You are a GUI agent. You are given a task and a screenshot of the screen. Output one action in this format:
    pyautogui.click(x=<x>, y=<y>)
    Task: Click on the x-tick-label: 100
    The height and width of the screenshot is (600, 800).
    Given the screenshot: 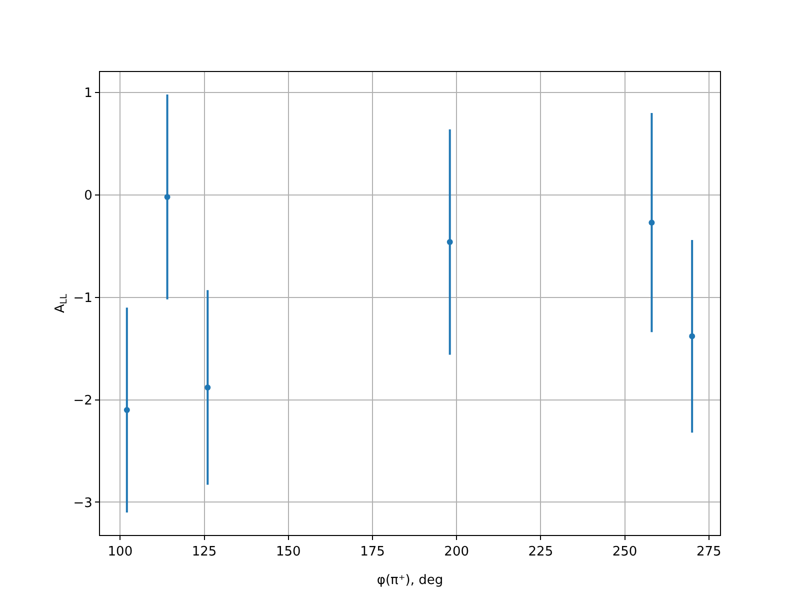 What is the action you would take?
    pyautogui.click(x=120, y=552)
    